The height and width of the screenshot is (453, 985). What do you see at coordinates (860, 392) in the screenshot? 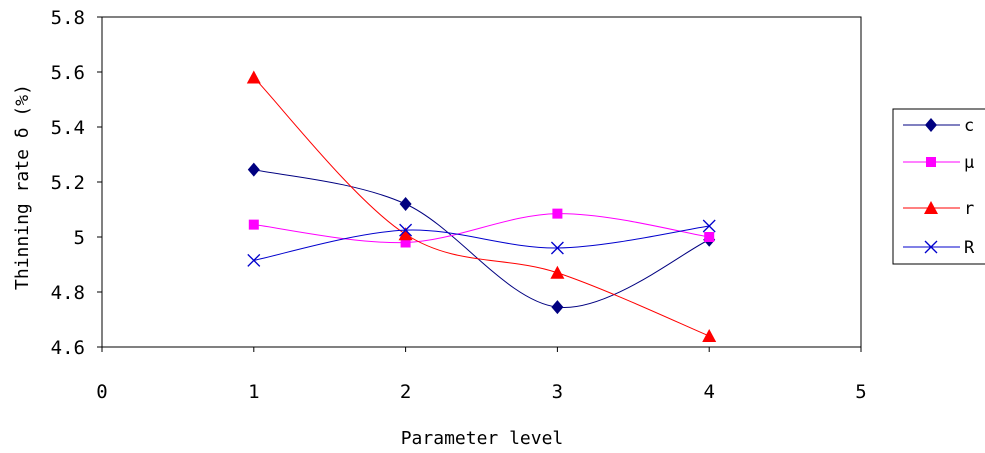
I see `x-tick-label: 5` at bounding box center [860, 392].